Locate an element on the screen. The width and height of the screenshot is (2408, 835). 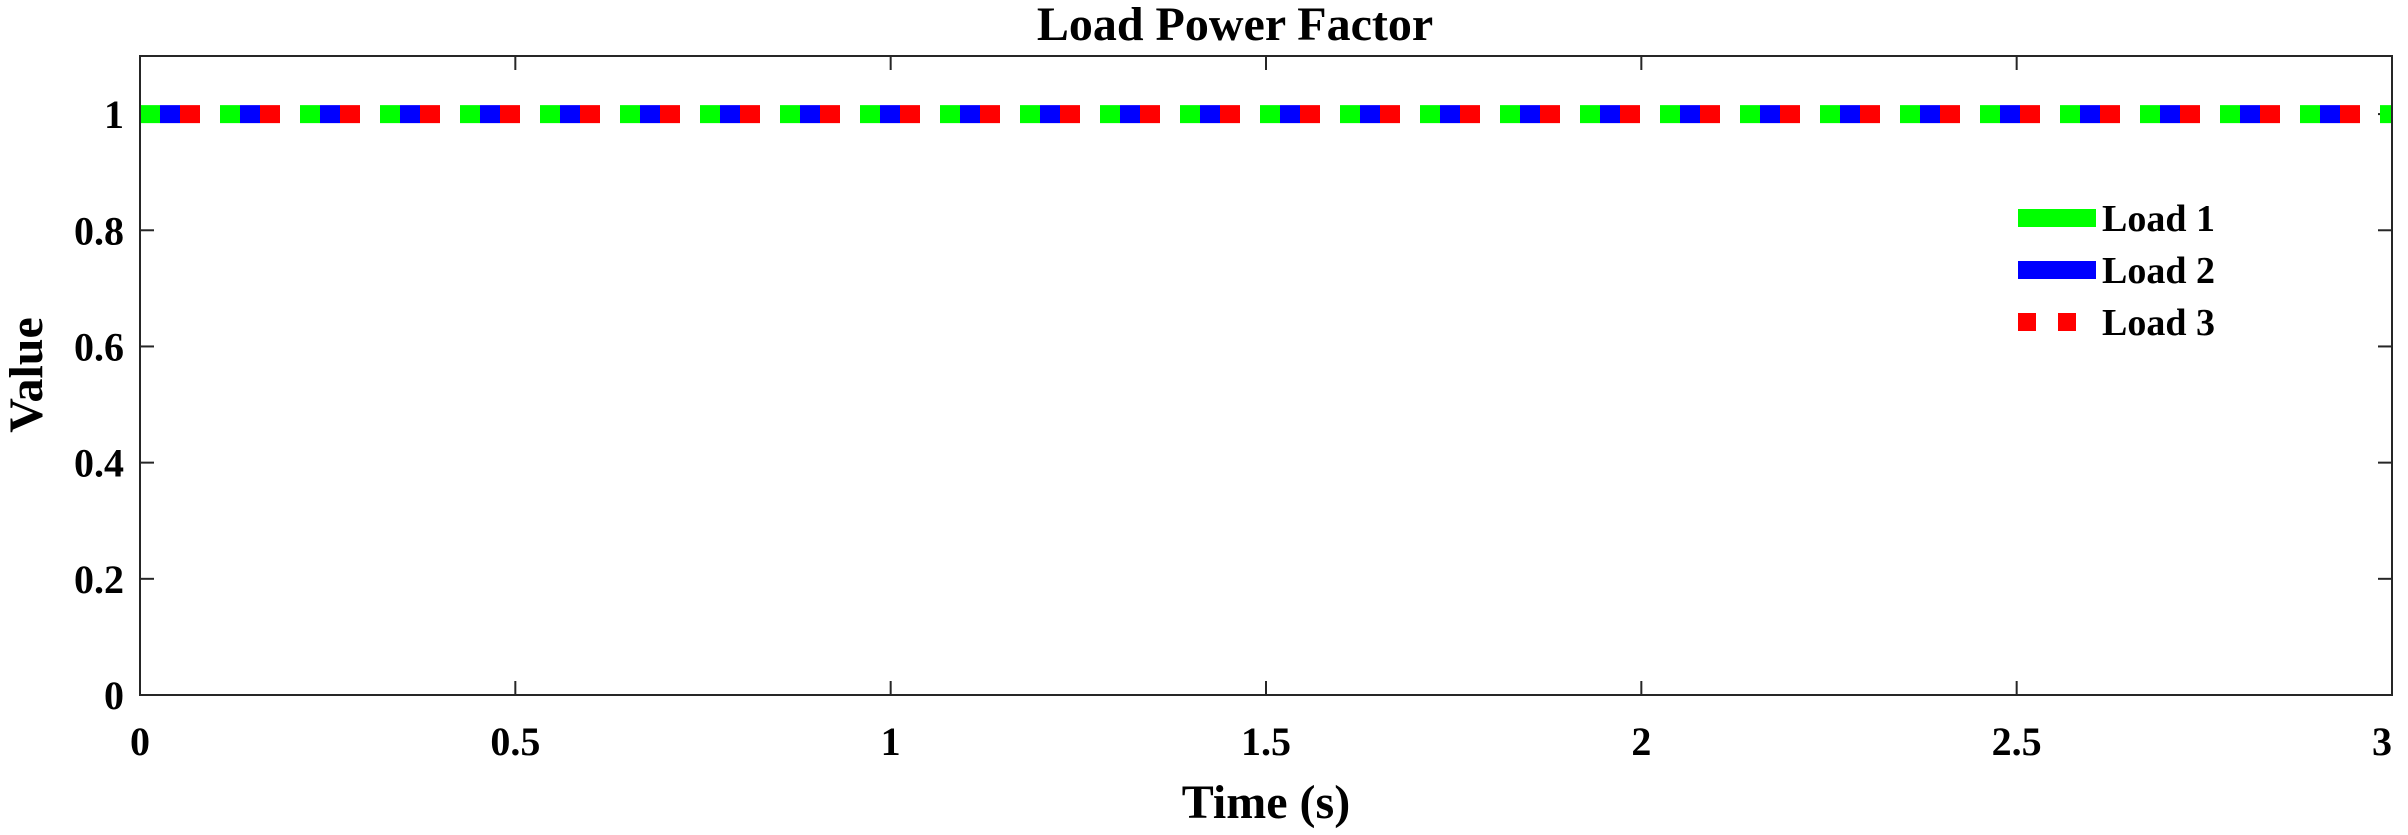
y-tick-label: 0.8 is located at coordinates (99, 230).